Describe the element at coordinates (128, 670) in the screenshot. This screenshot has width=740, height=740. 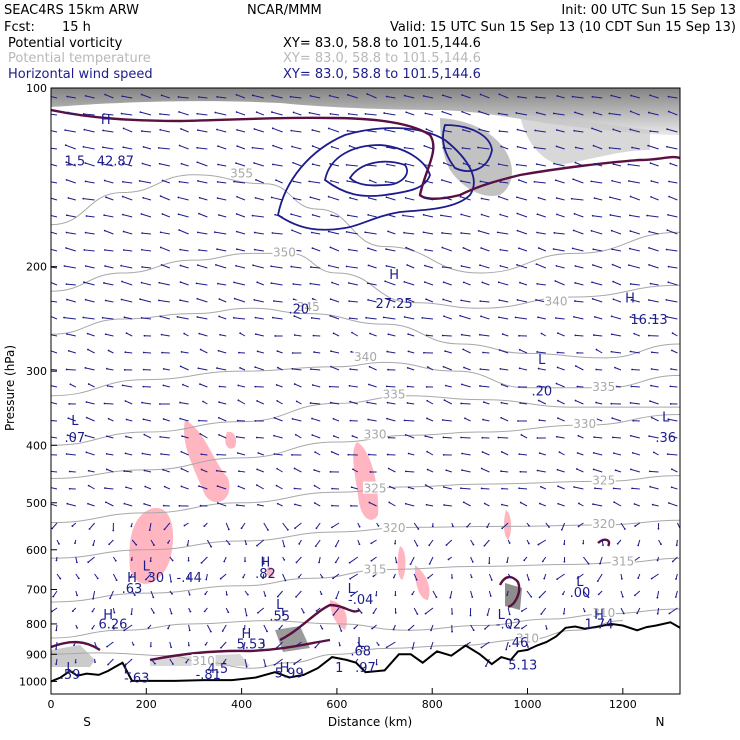
I see `extremum-label: L` at that location.